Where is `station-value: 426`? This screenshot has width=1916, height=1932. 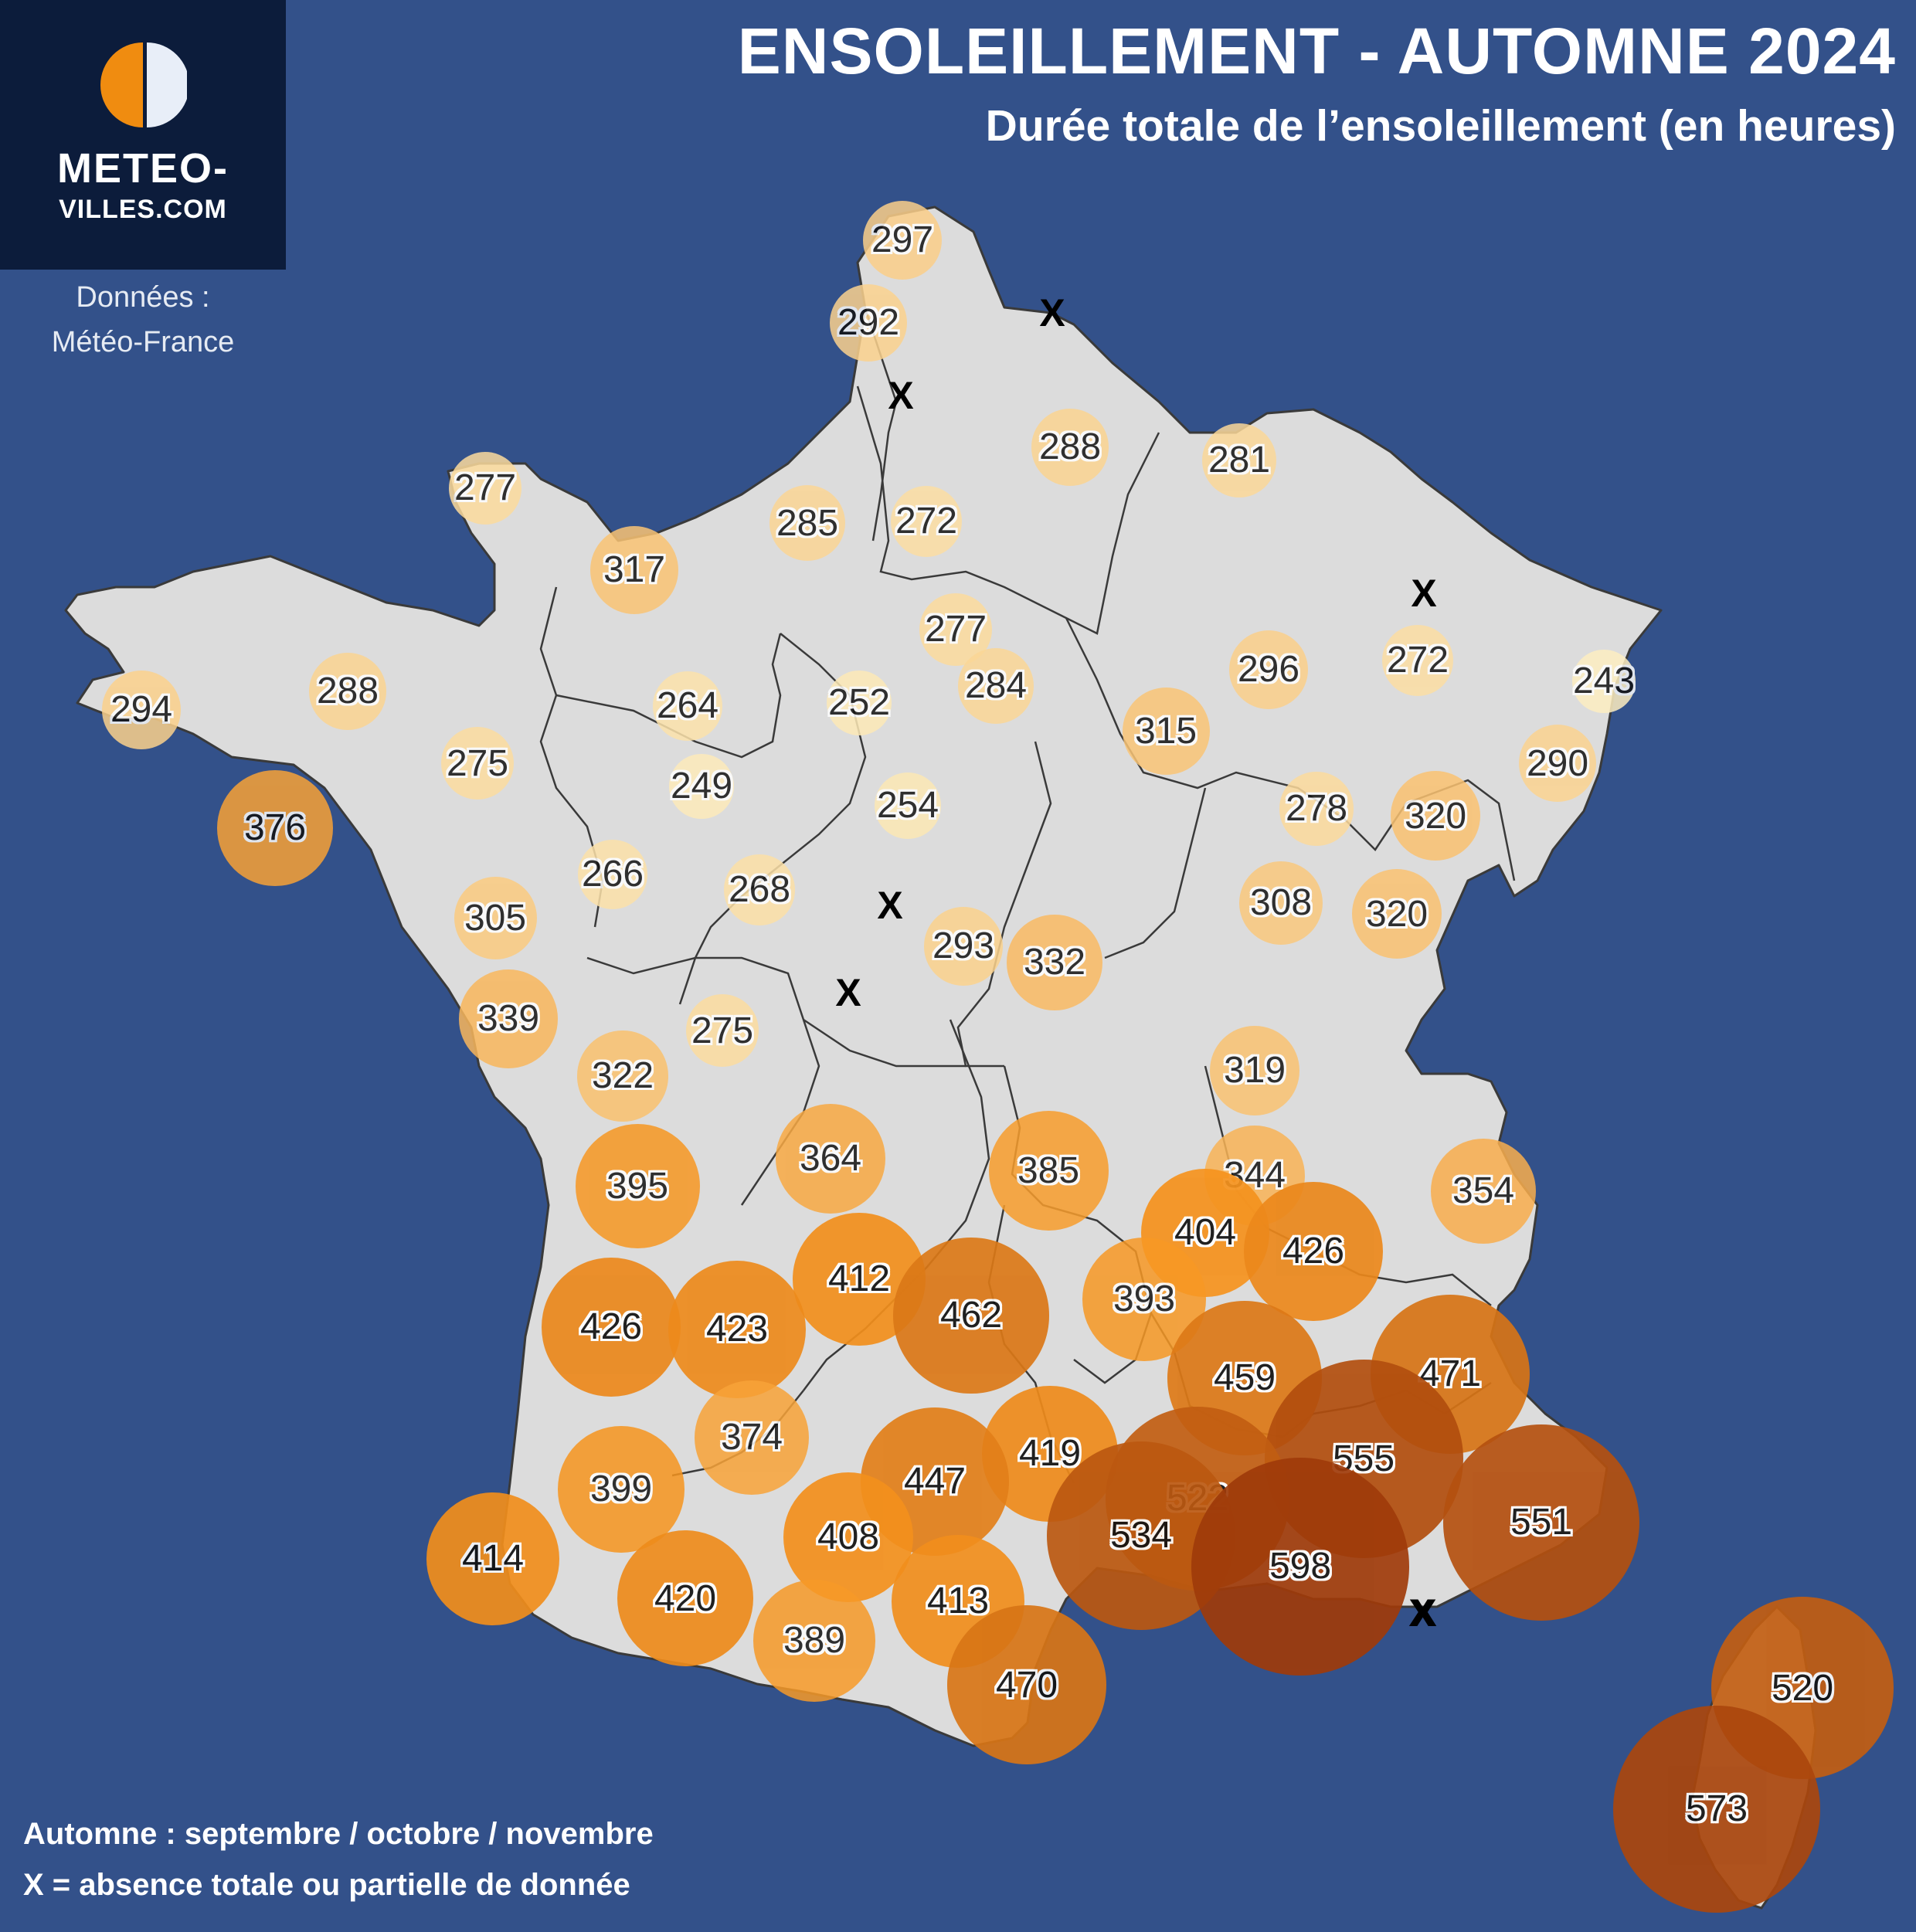
station-value: 426 is located at coordinates (1313, 1252).